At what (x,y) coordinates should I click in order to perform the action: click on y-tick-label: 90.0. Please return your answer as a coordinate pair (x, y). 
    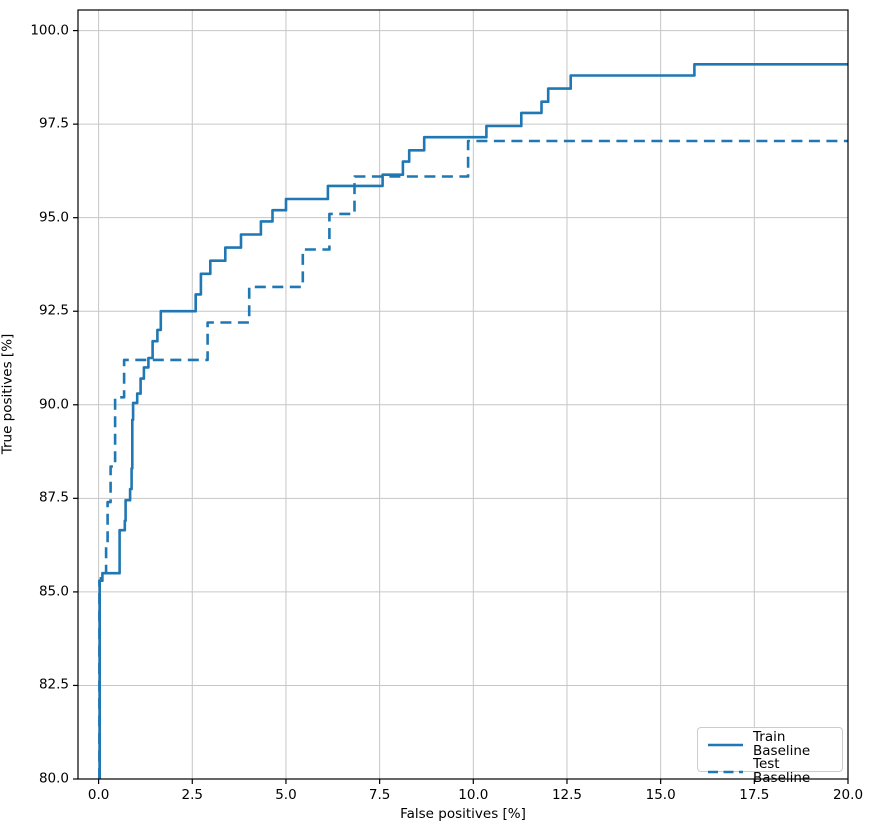
    Looking at the image, I should click on (53, 404).